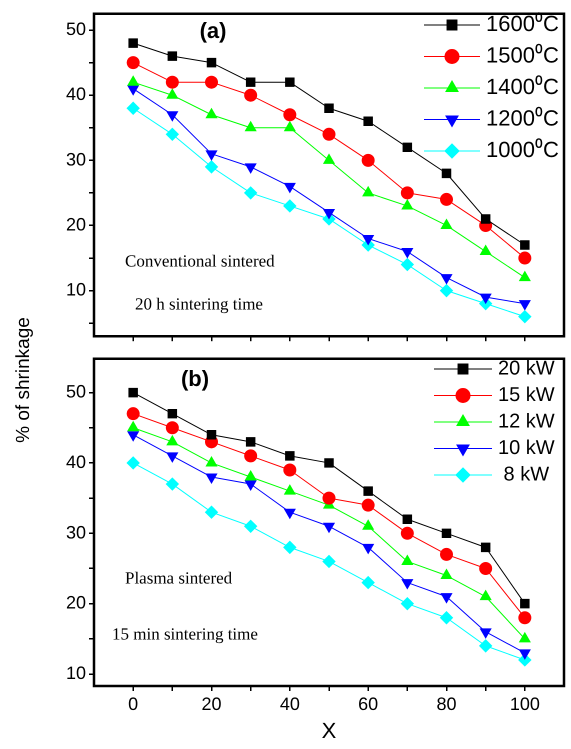 This screenshot has width=571, height=749. Describe the element at coordinates (199, 304) in the screenshot. I see `annotation: 20 h sintering time` at that location.